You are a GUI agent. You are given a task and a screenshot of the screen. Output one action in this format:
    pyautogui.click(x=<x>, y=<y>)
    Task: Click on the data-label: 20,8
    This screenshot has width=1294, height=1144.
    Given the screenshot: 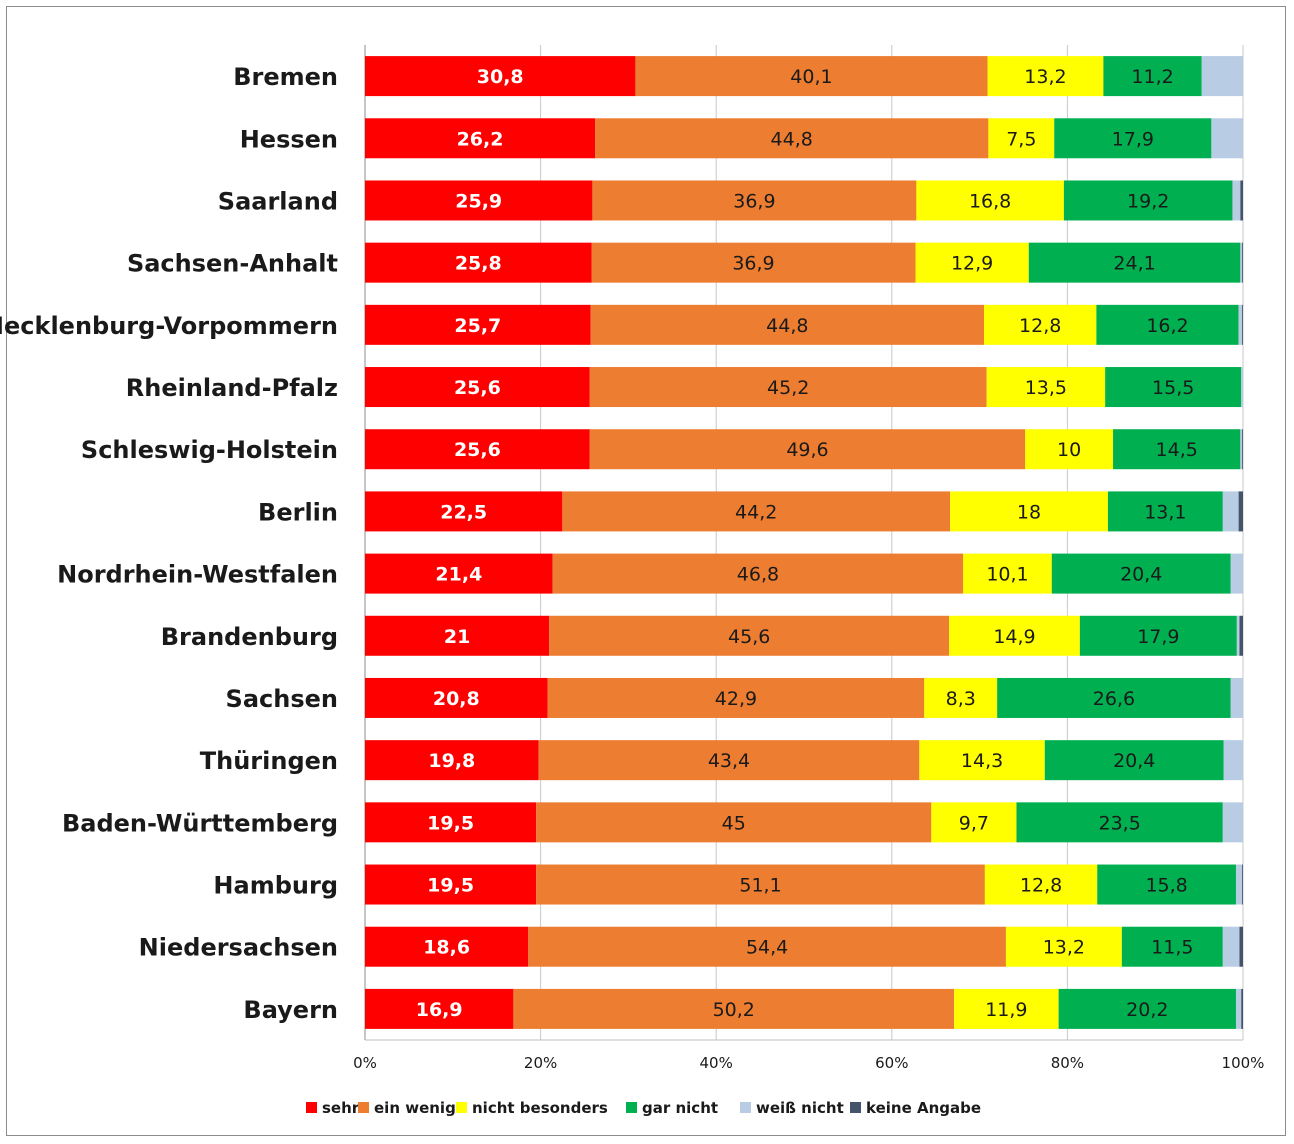 What is the action you would take?
    pyautogui.click(x=456, y=699)
    